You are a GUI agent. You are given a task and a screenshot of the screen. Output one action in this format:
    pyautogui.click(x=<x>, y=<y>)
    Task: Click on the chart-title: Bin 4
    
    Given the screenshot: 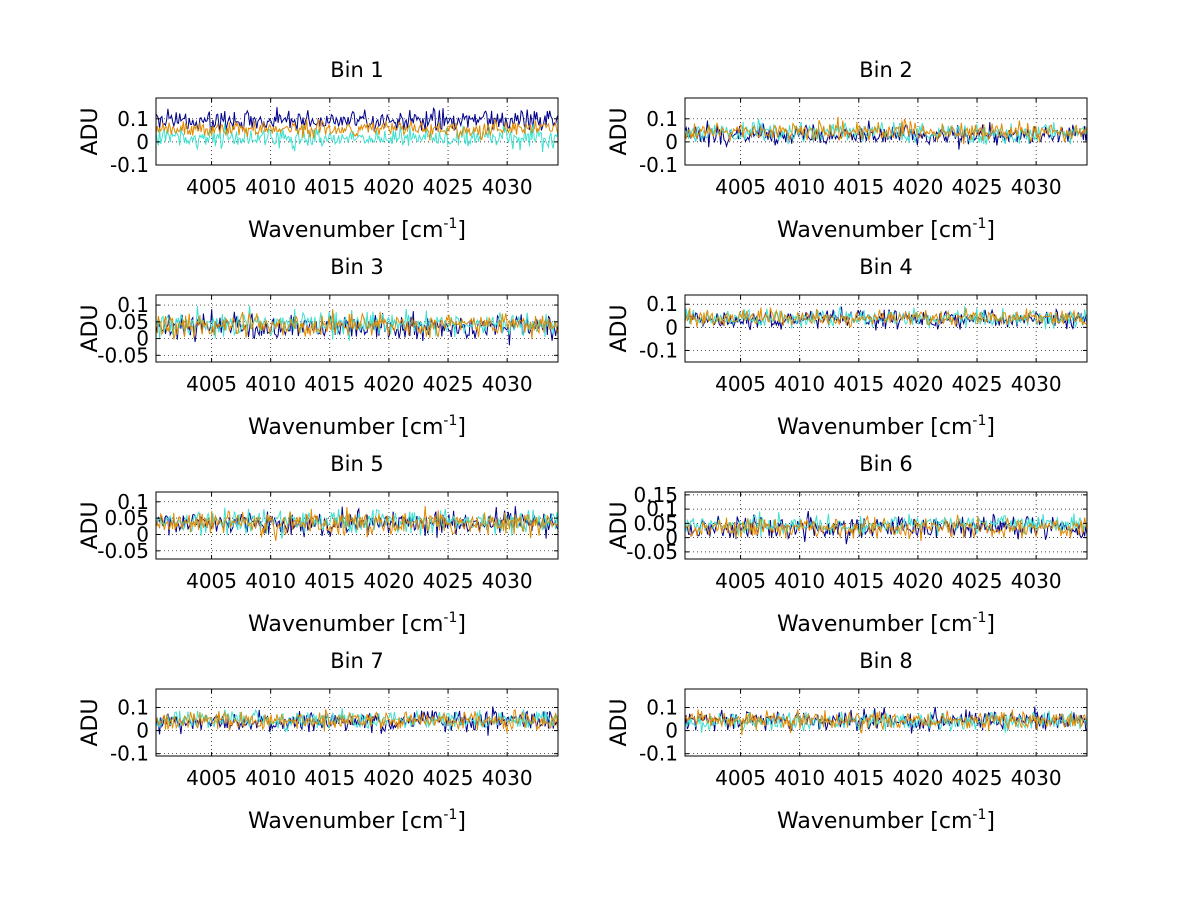 What is the action you would take?
    pyautogui.click(x=886, y=267)
    